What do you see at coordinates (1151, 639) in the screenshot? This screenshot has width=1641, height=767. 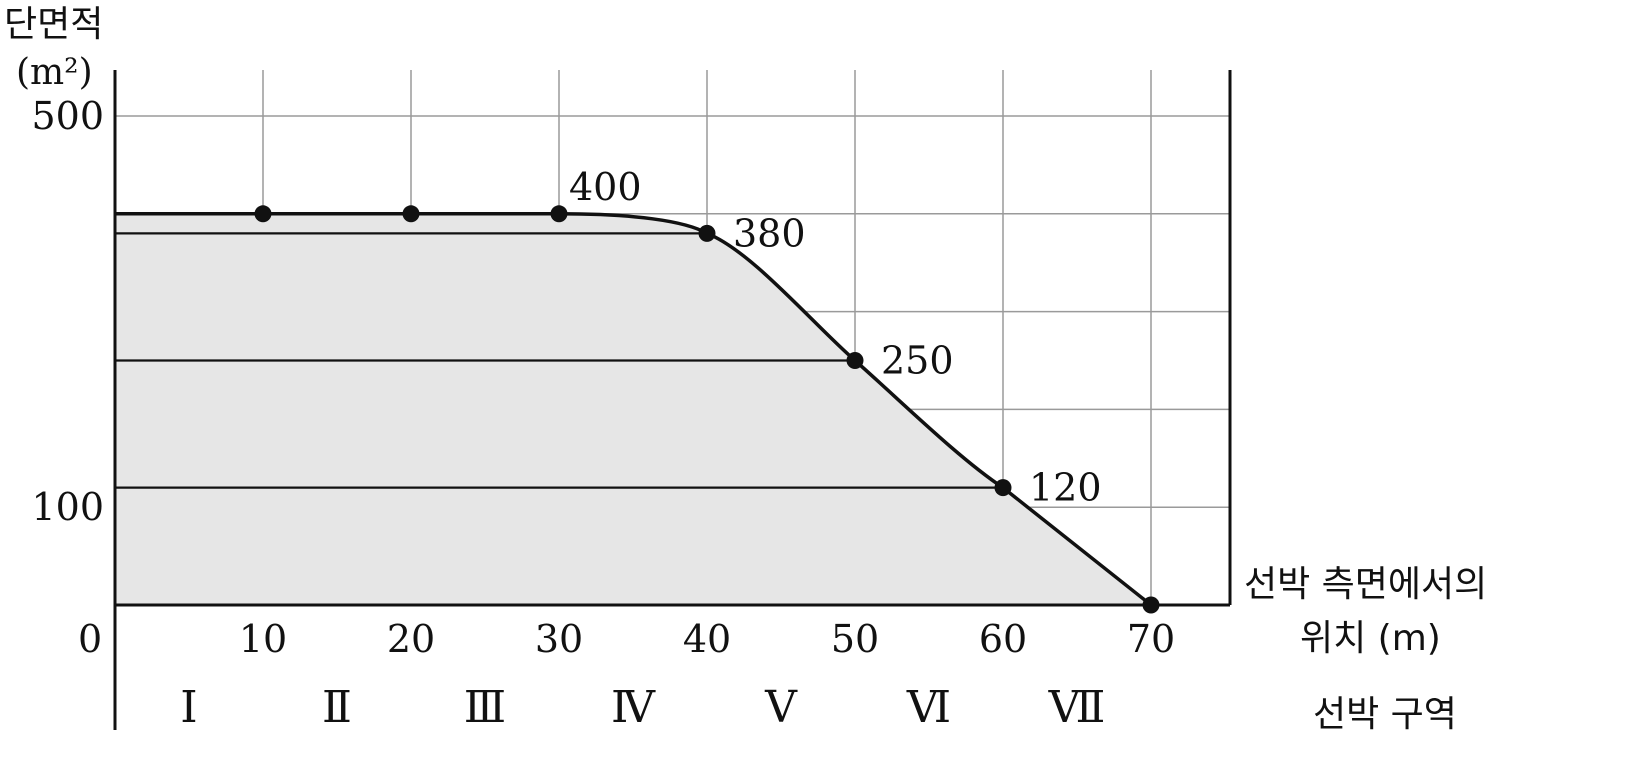 I see `x-tick-label: 70` at bounding box center [1151, 639].